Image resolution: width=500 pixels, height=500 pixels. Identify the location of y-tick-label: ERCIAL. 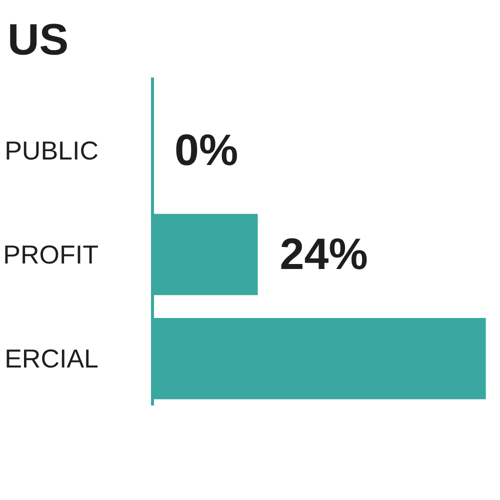
(51, 359).